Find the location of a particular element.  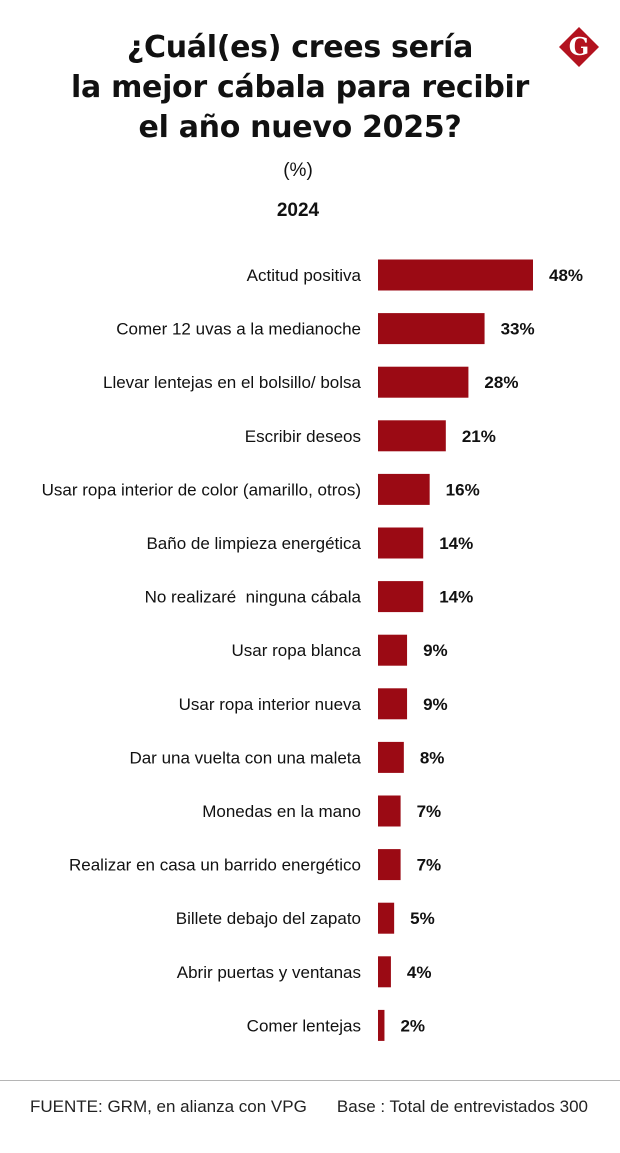

base-note: Base : Total de entrevistados 300 is located at coordinates (462, 1106).